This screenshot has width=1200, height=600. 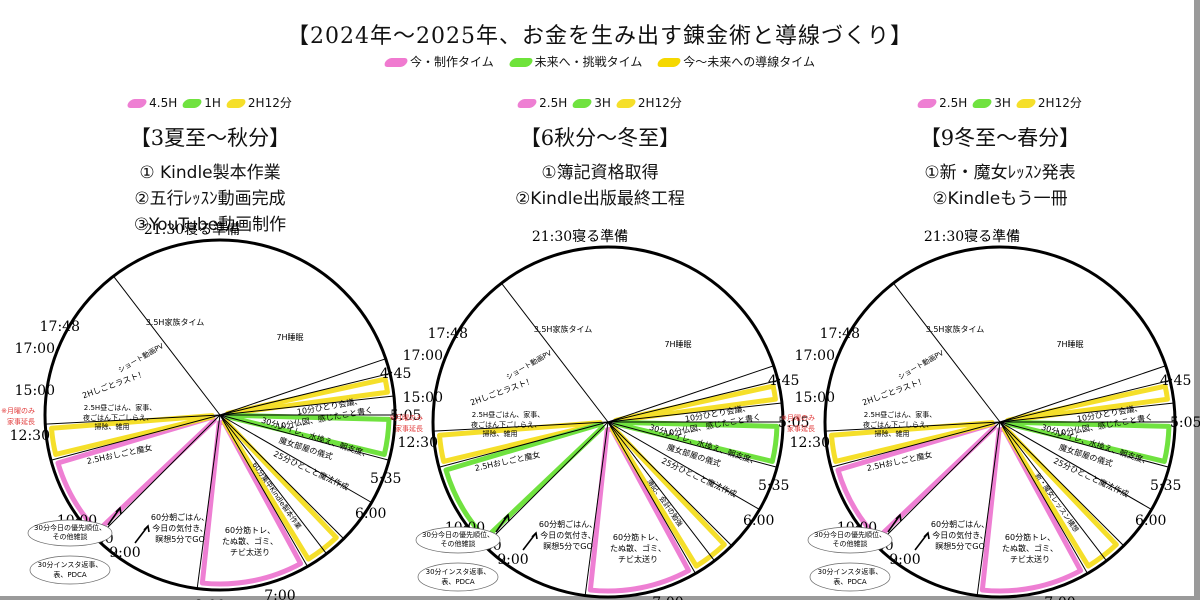 What do you see at coordinates (892, 433) in the screenshot?
I see `segment-label: 掃除、雑用` at bounding box center [892, 433].